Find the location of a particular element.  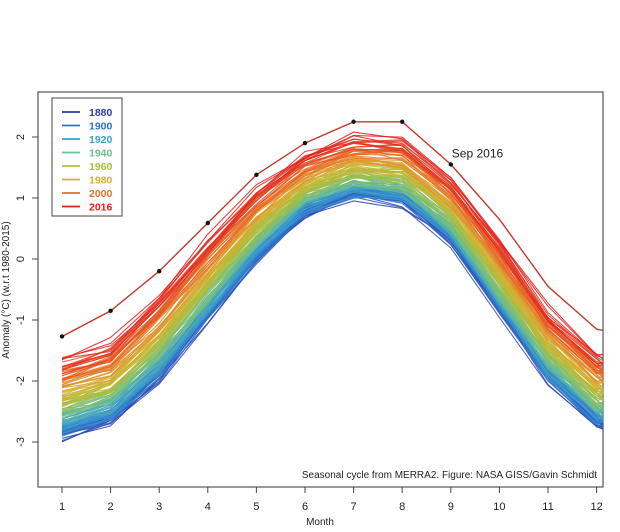

legend-label-1920: 1920 is located at coordinates (101, 140).